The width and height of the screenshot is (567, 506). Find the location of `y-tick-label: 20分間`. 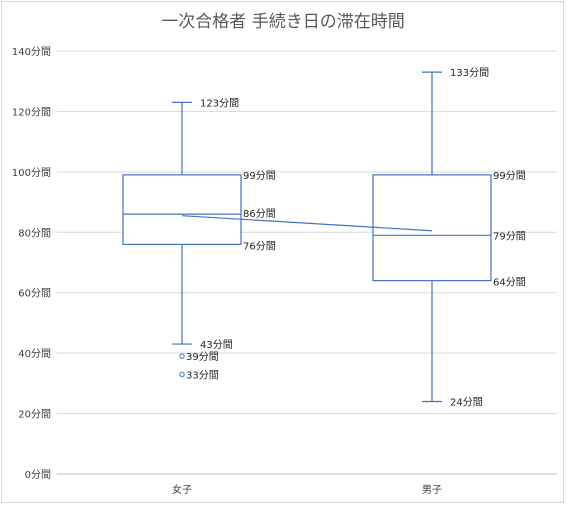

y-tick-label: 20分間 is located at coordinates (34, 415).